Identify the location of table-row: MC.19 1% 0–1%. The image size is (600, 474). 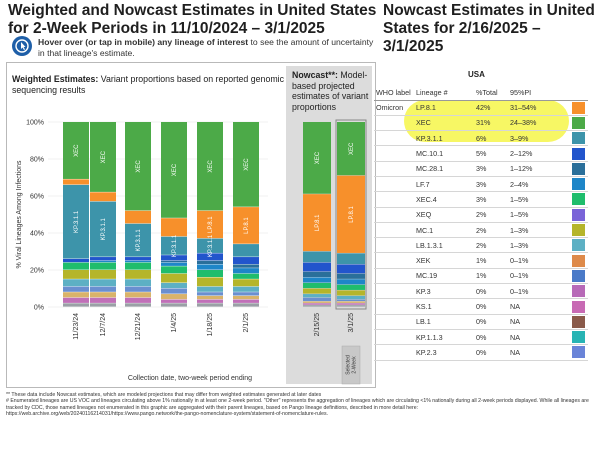
(481, 276).